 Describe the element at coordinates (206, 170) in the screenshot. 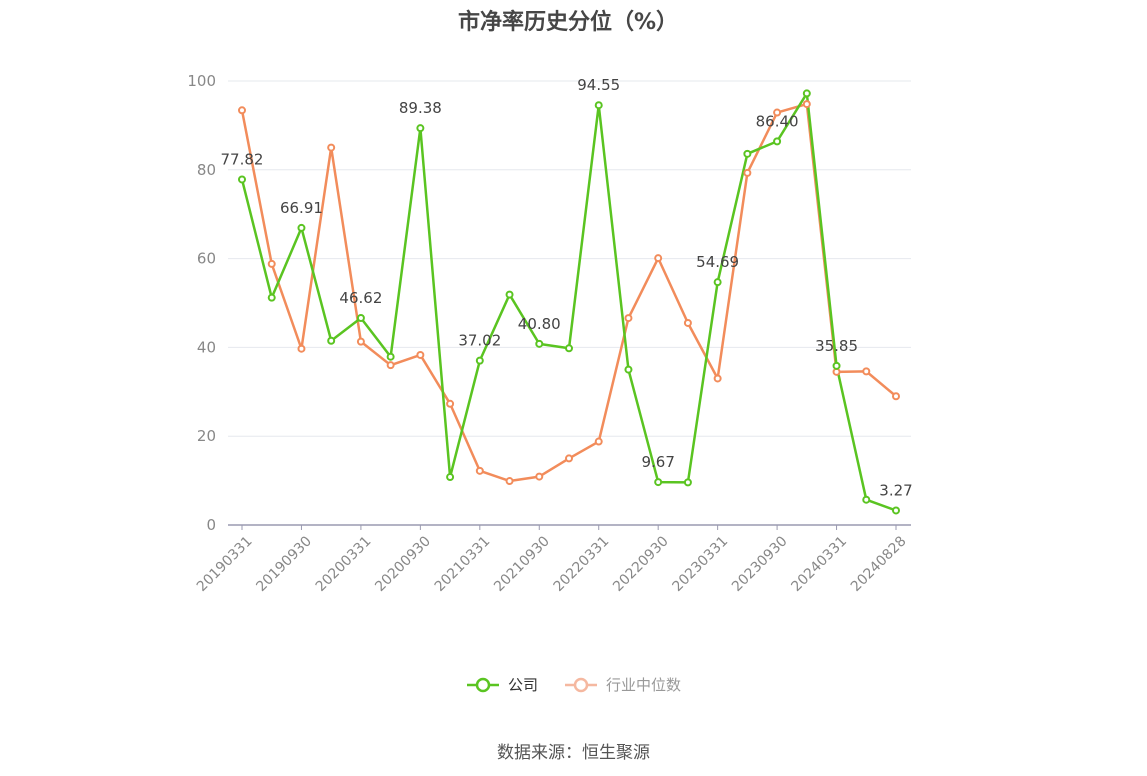

I see `y-tick-label: 80` at that location.